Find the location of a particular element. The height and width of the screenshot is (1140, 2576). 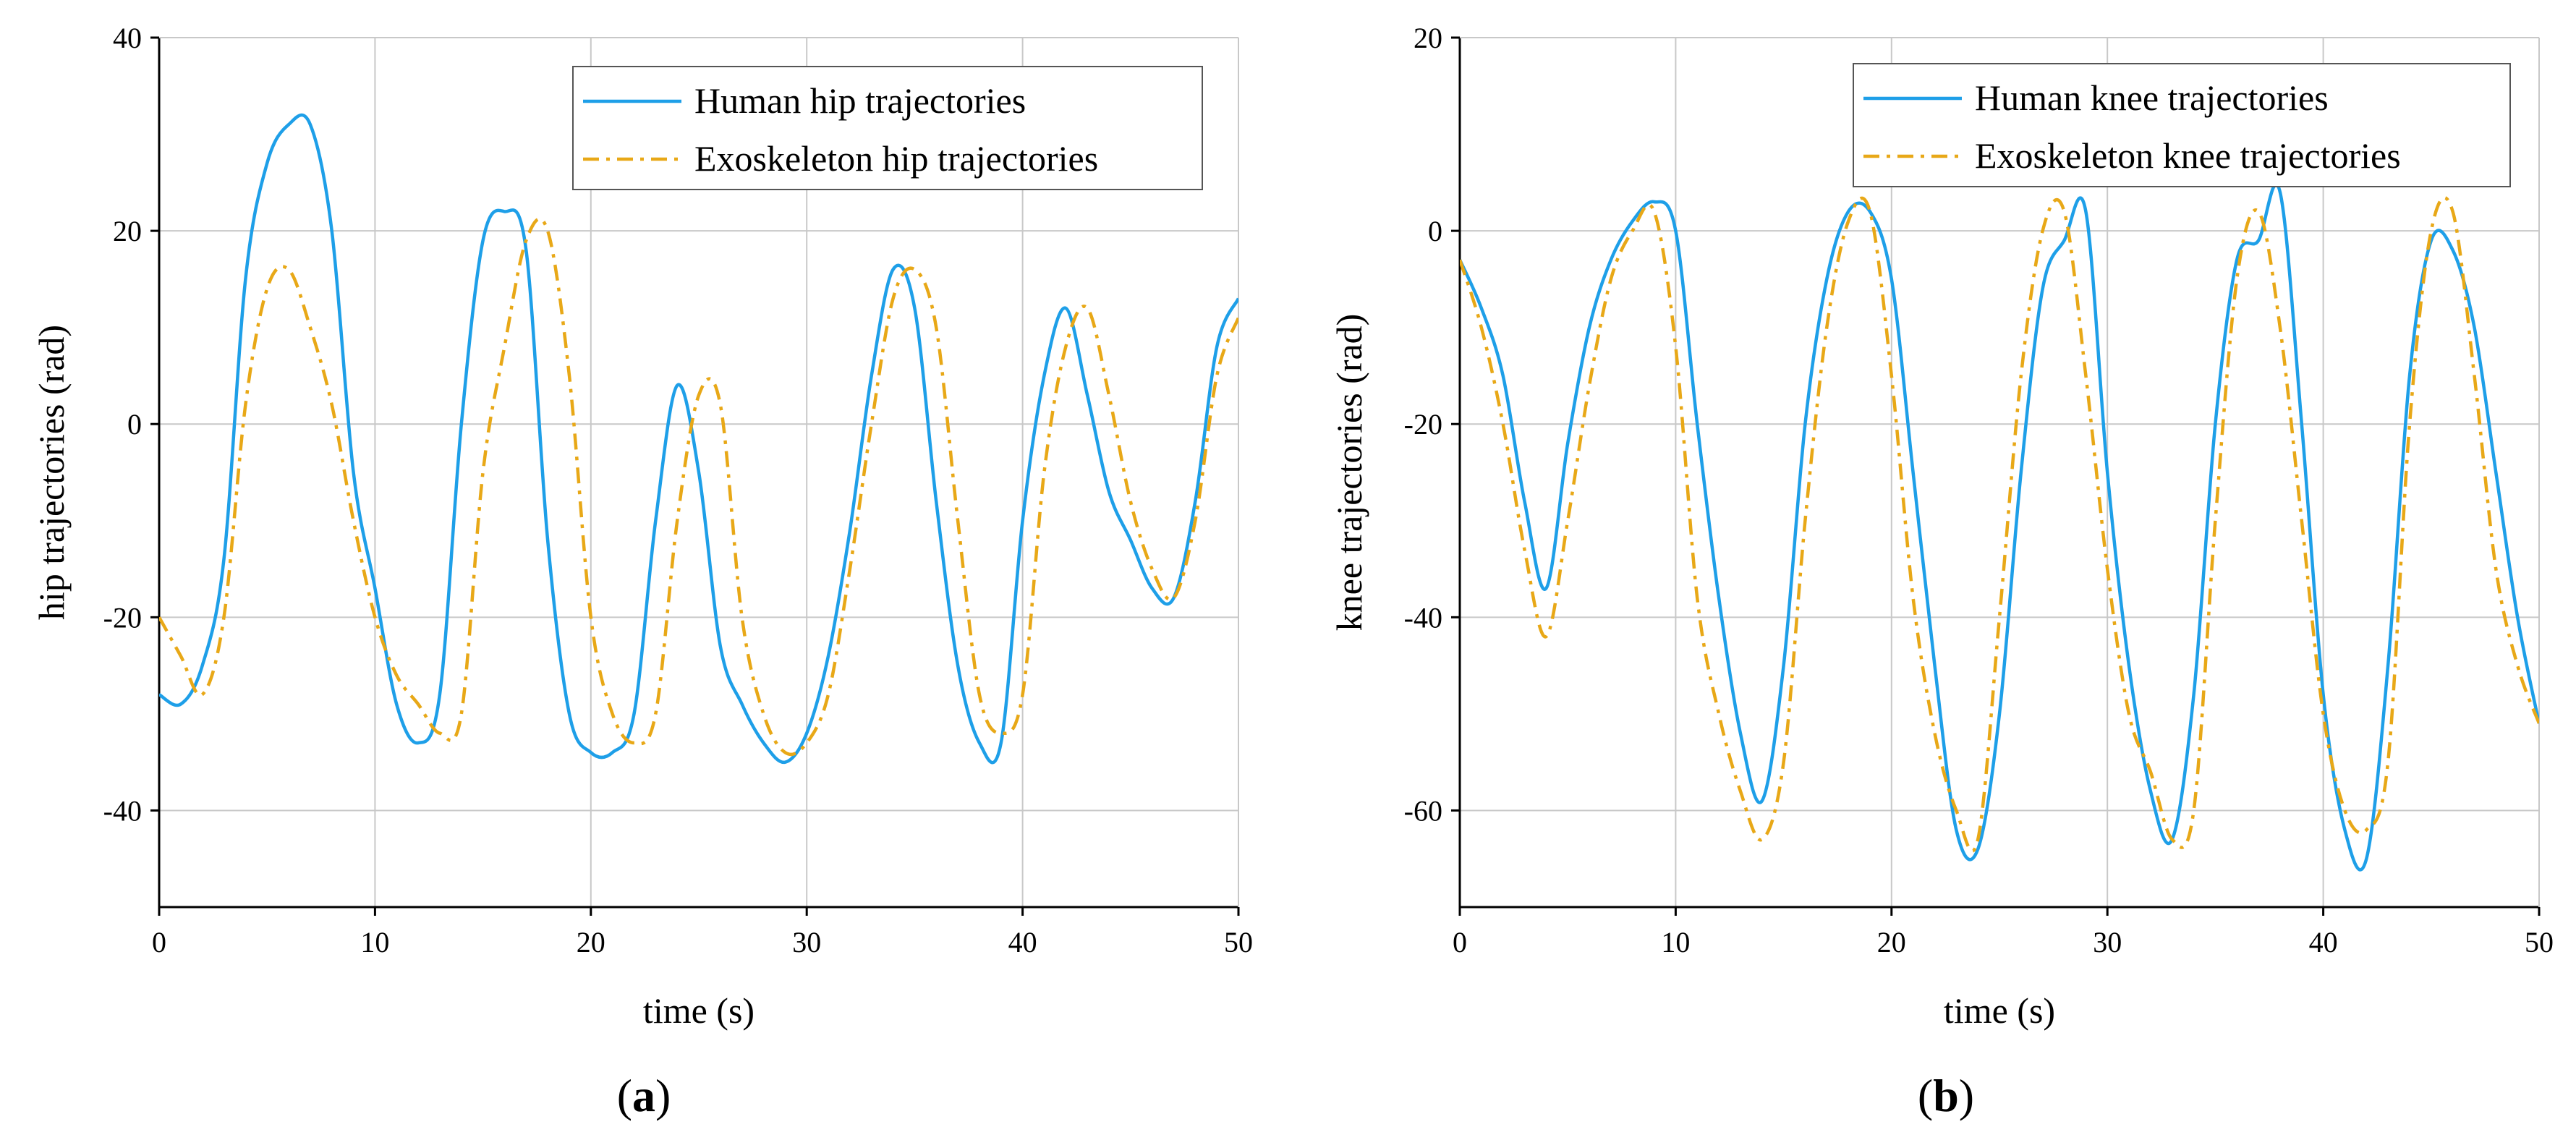

panel-b-xtick-label-0: 0 is located at coordinates (1460, 942).